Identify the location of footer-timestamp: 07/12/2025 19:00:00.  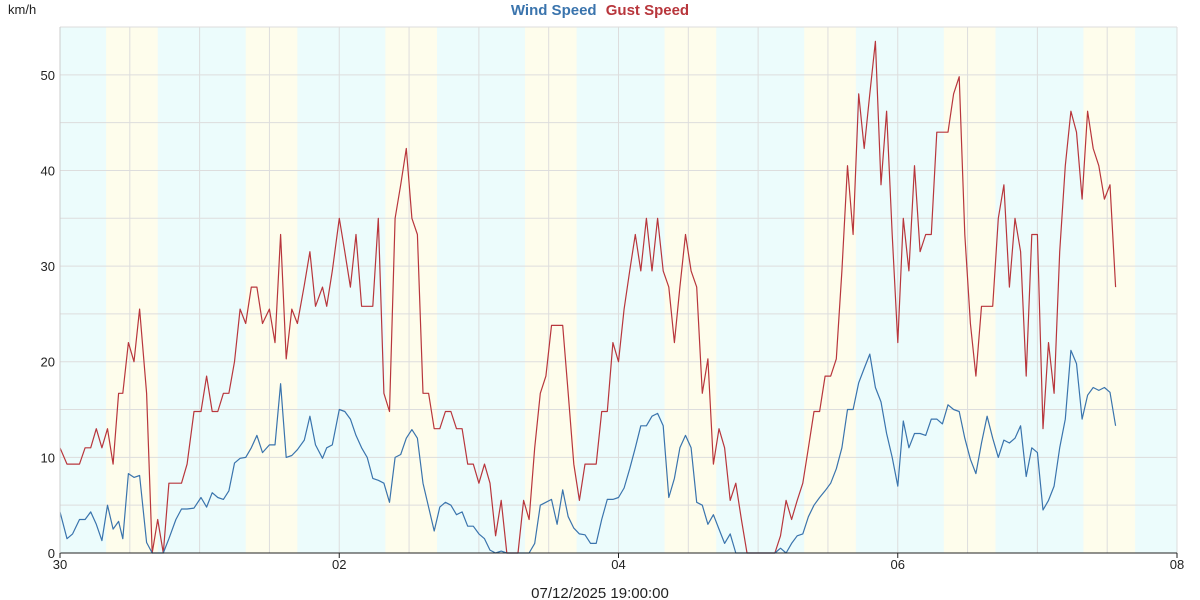
(600, 592).